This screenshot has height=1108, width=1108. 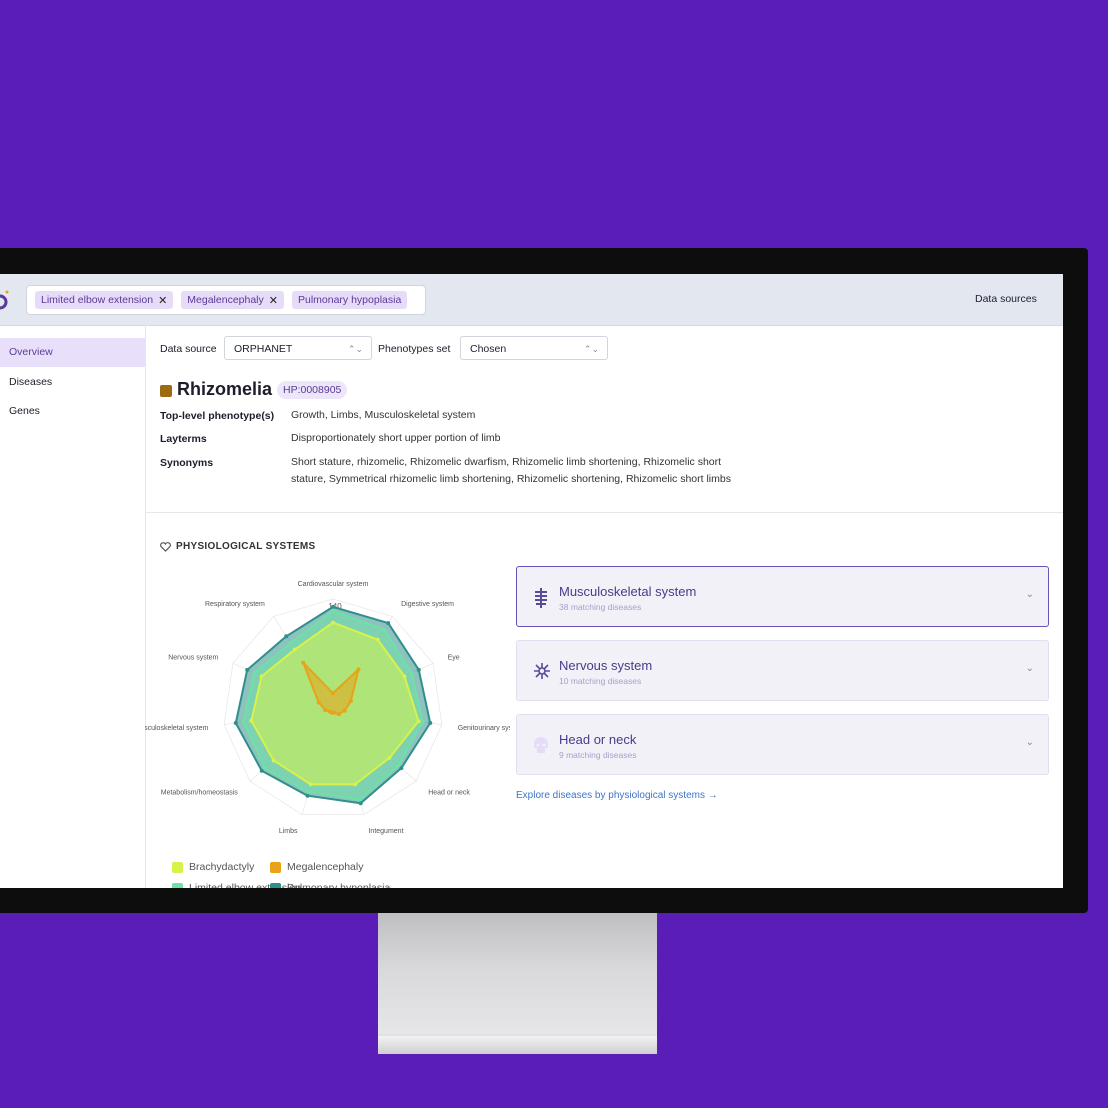 What do you see at coordinates (541, 598) in the screenshot?
I see `skeleton-icon` at bounding box center [541, 598].